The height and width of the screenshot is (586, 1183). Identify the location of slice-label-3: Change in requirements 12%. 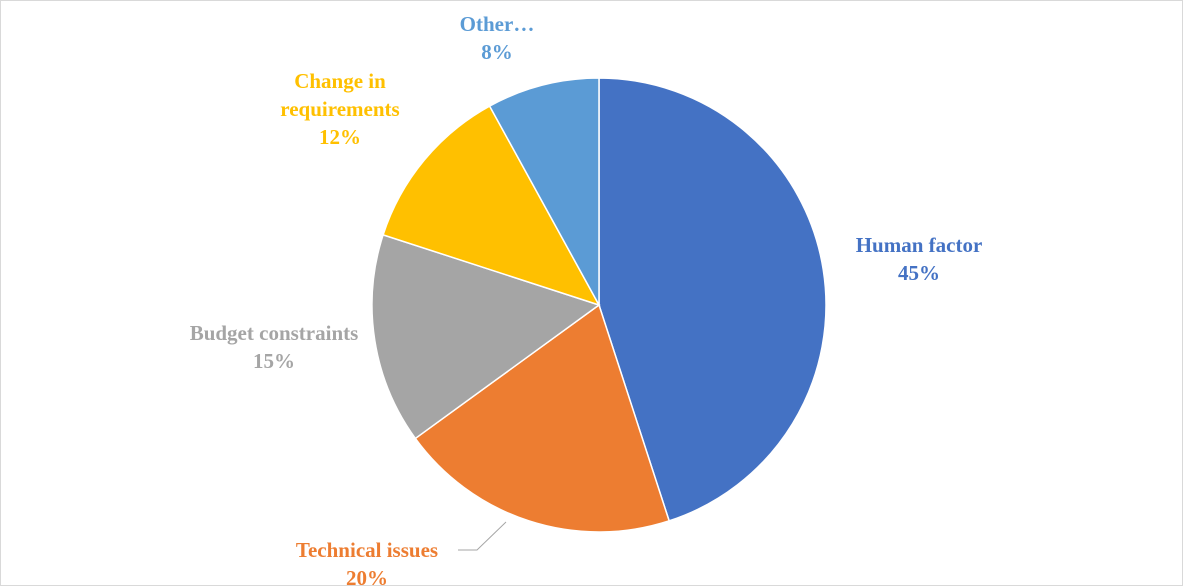
(339, 109).